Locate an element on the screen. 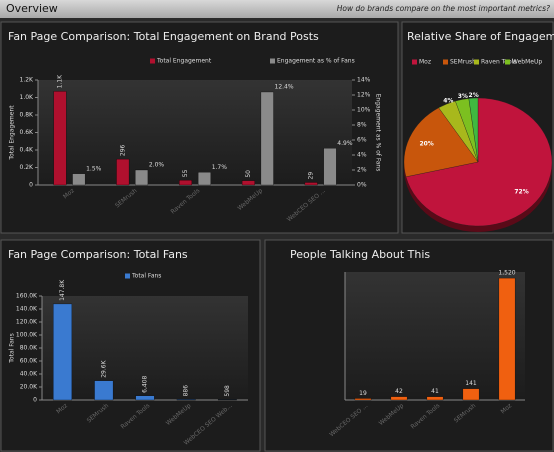 This screenshot has height=452, width=554. data-label: 19 is located at coordinates (363, 393).